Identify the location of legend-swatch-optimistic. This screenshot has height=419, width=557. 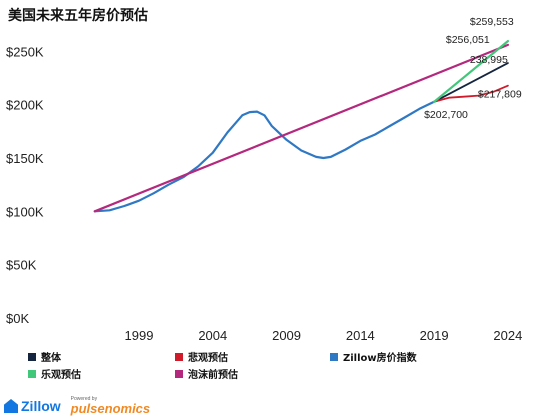
(32, 373).